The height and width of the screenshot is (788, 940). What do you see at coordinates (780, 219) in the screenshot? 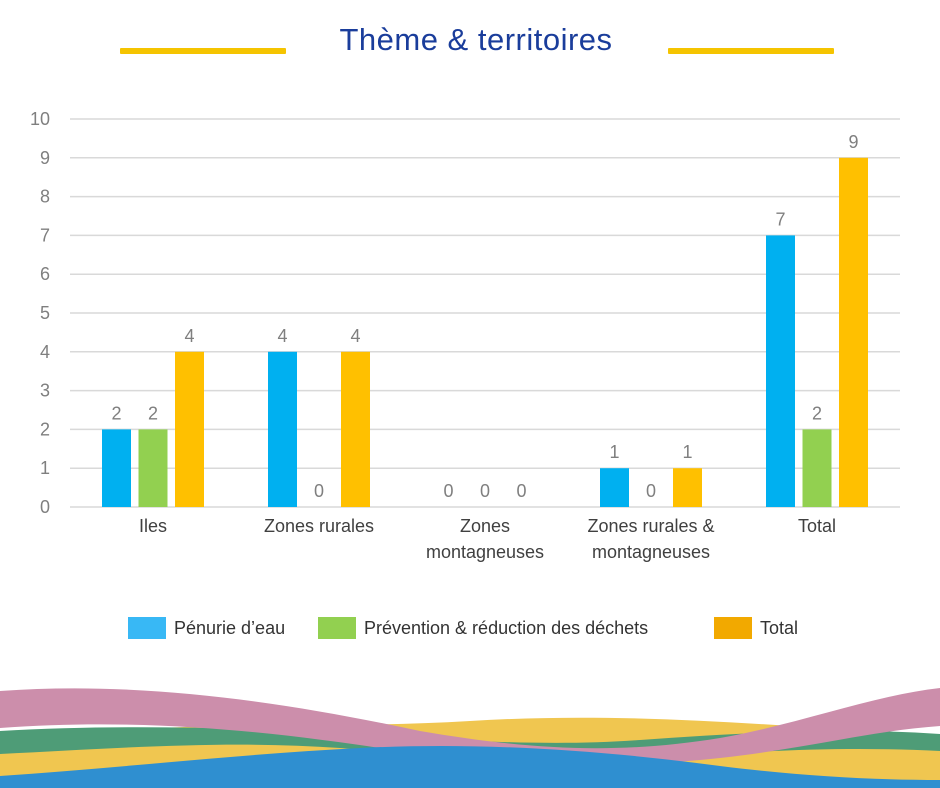
I see `data-label: 7` at bounding box center [780, 219].